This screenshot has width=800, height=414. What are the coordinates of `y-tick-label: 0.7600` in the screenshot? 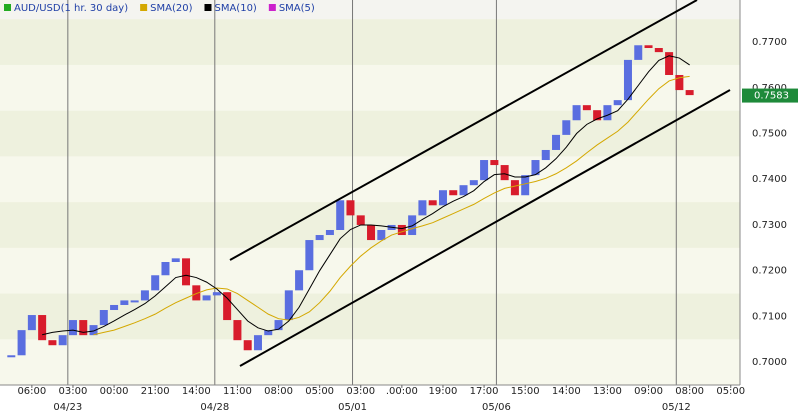 It's located at (769, 88).